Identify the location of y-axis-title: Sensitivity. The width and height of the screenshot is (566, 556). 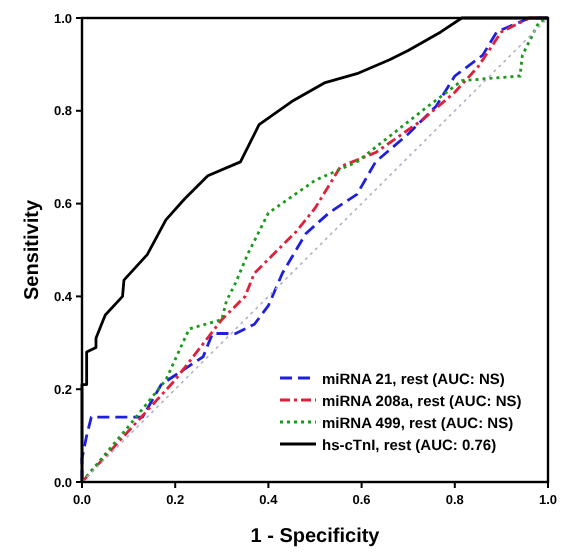
(33, 250).